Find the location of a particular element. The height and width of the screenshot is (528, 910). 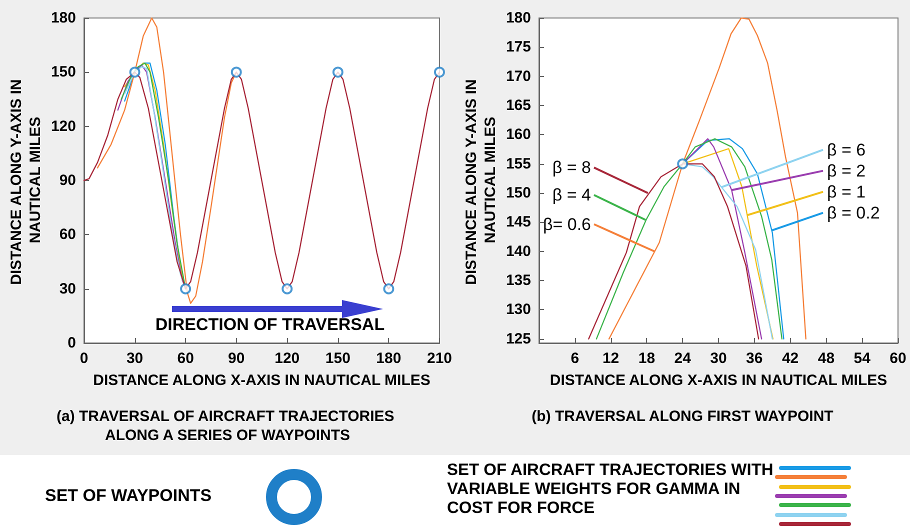

x-tick-label: 12 is located at coordinates (611, 358).